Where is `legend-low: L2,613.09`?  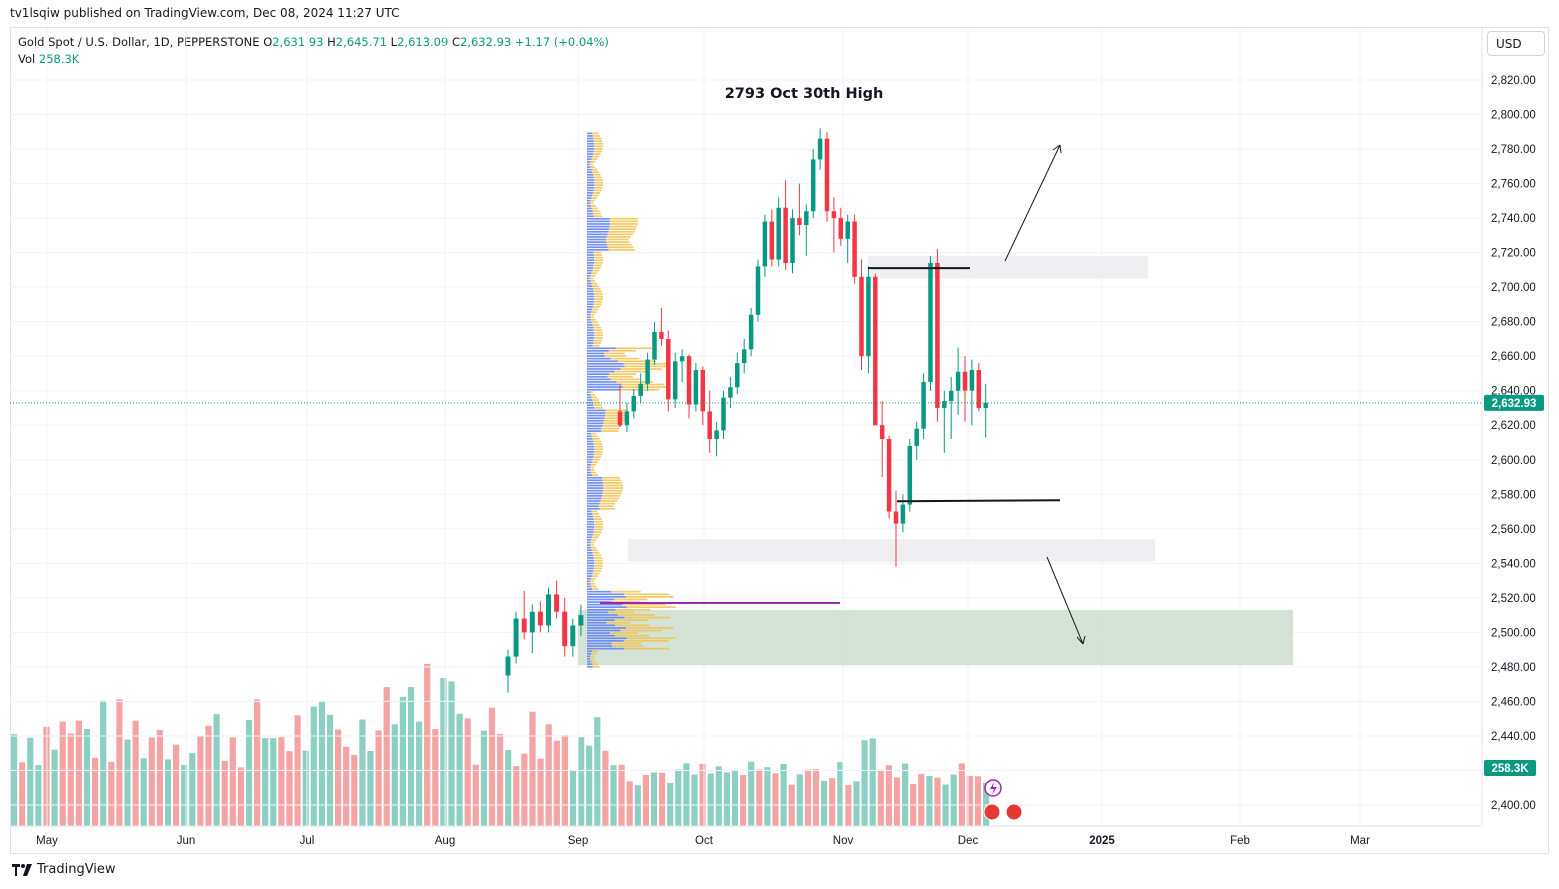 legend-low: L2,613.09 is located at coordinates (419, 42).